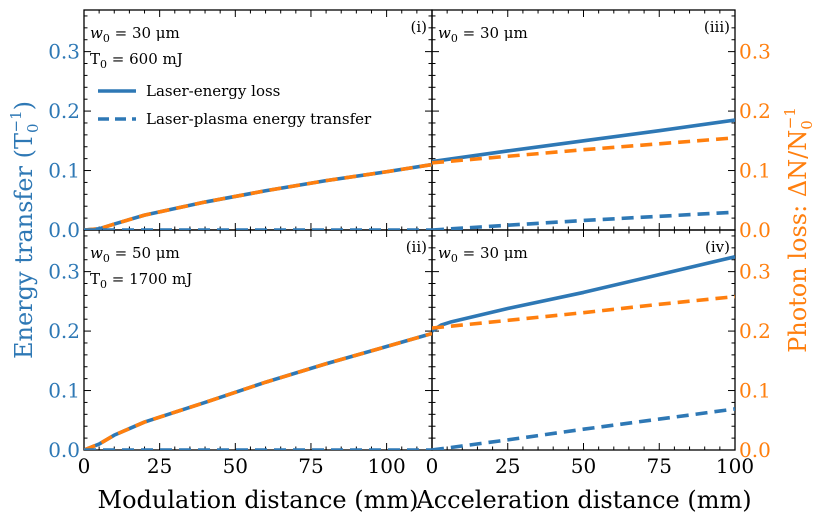 This screenshot has height=526, width=831. What do you see at coordinates (259, 119) in the screenshot?
I see `legend-dashed-label: Laser-plasma energy transfer` at bounding box center [259, 119].